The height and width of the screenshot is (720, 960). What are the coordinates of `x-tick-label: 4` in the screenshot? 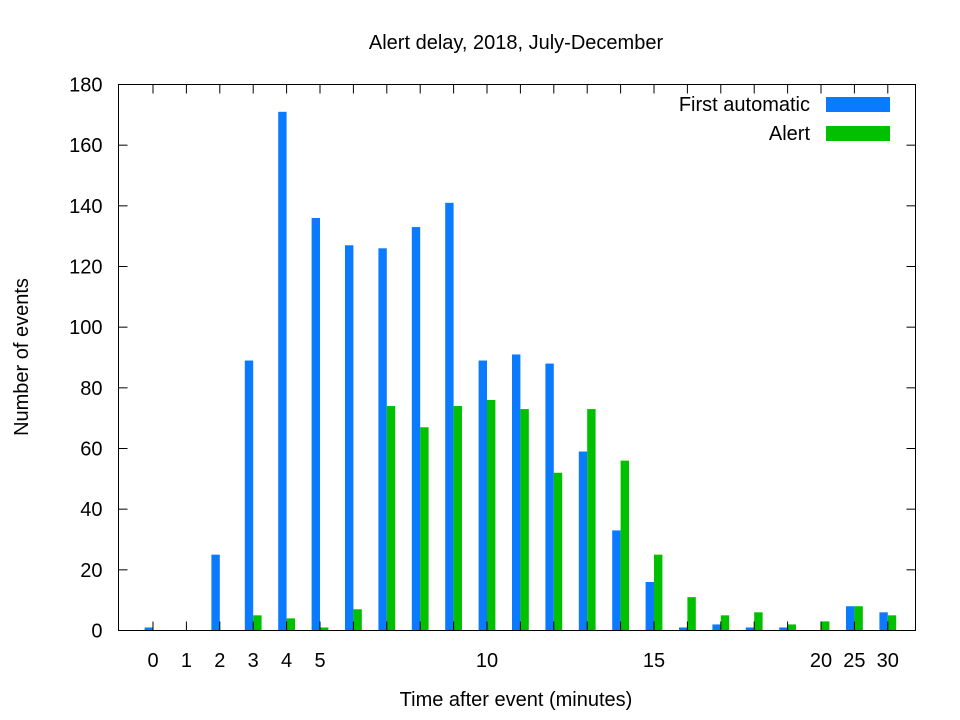 It's located at (286, 661).